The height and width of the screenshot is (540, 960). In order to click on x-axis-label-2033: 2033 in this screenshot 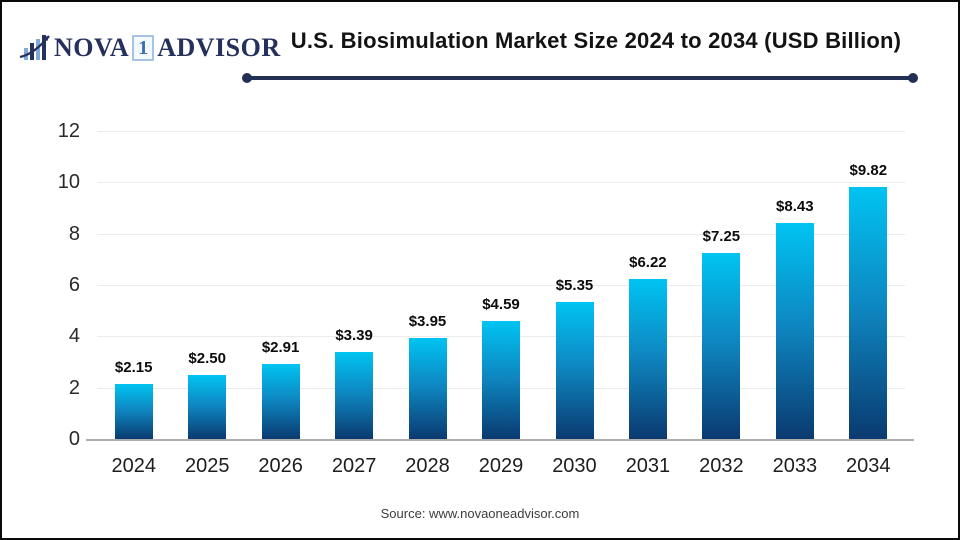, I will do `click(795, 466)`.